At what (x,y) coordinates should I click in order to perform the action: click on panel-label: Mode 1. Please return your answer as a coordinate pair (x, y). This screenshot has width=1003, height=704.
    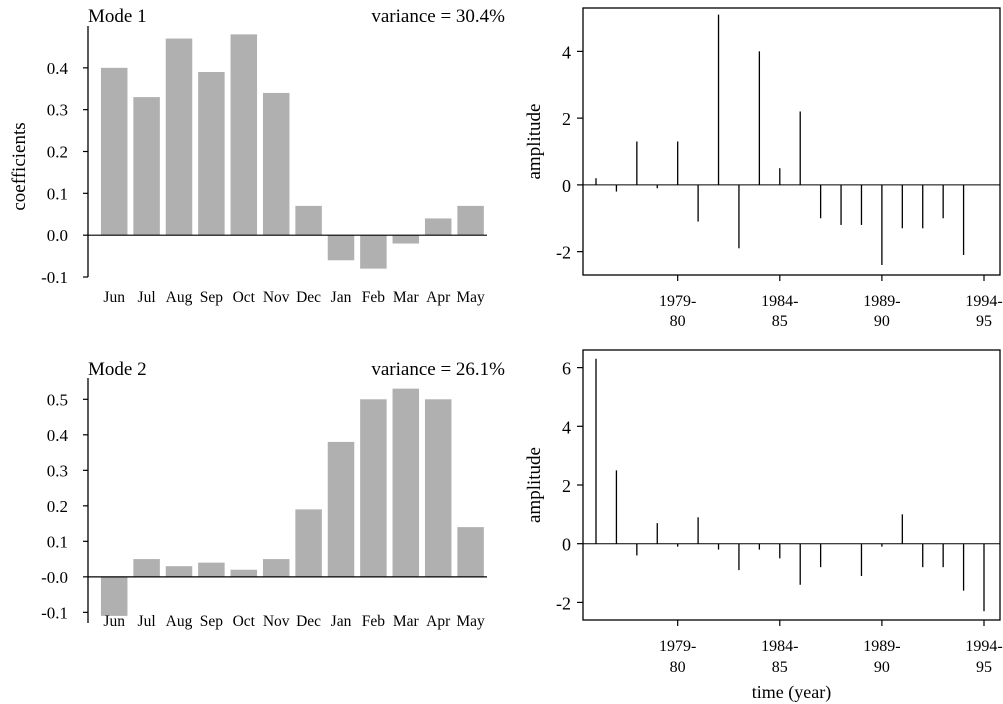
    Looking at the image, I should click on (117, 16).